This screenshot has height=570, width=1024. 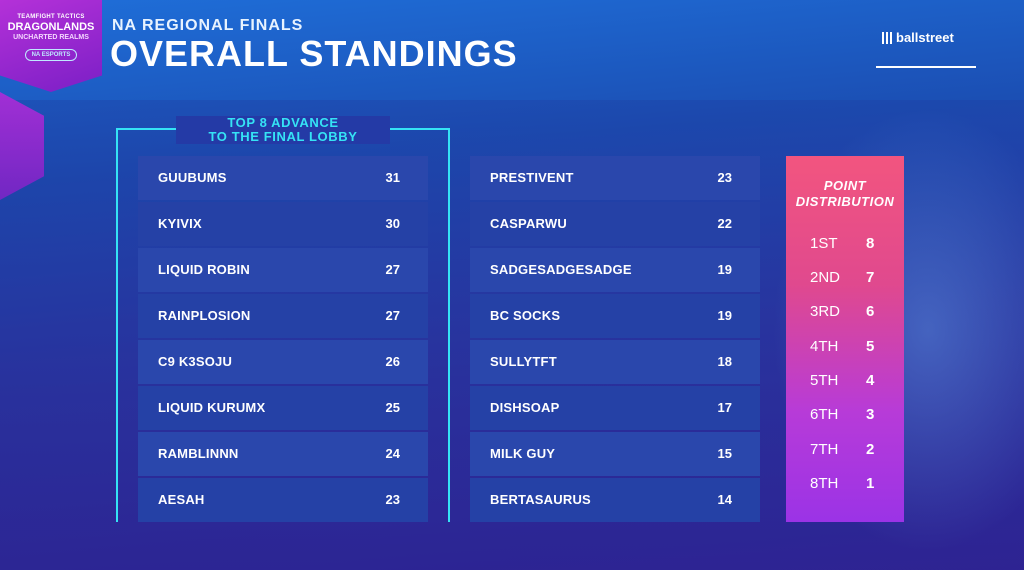 I want to click on standings-row: SULLYTFT 18, so click(x=615, y=362).